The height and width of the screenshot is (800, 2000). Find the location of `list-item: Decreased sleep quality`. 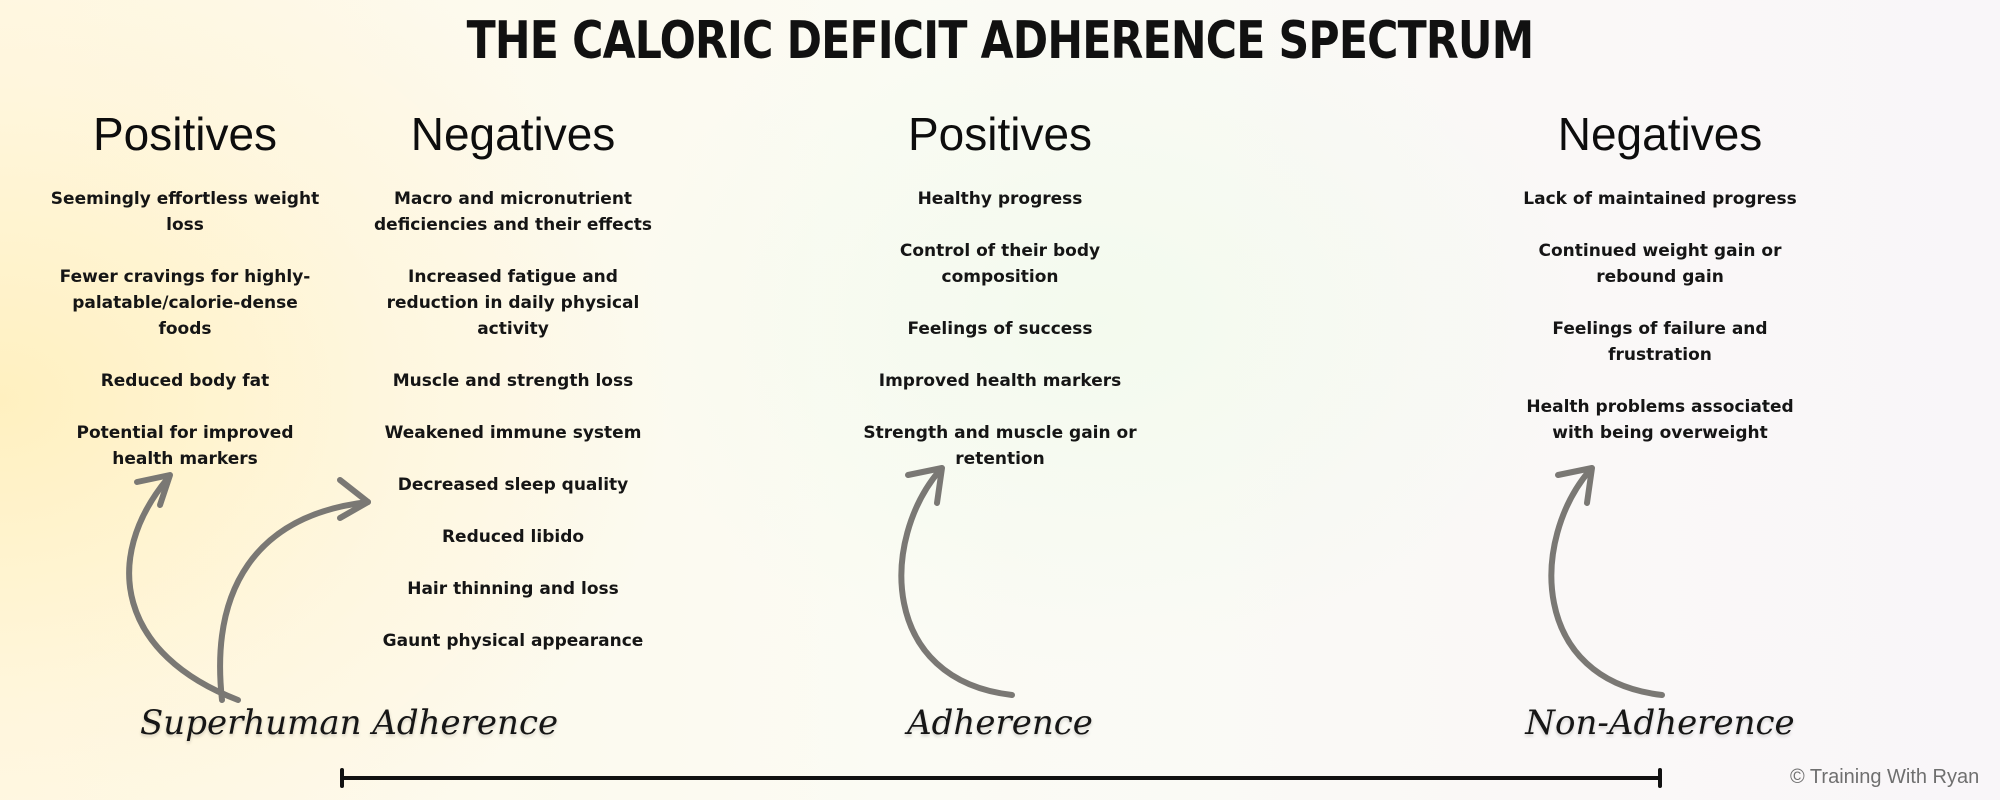

list-item: Decreased sleep quality is located at coordinates (513, 485).